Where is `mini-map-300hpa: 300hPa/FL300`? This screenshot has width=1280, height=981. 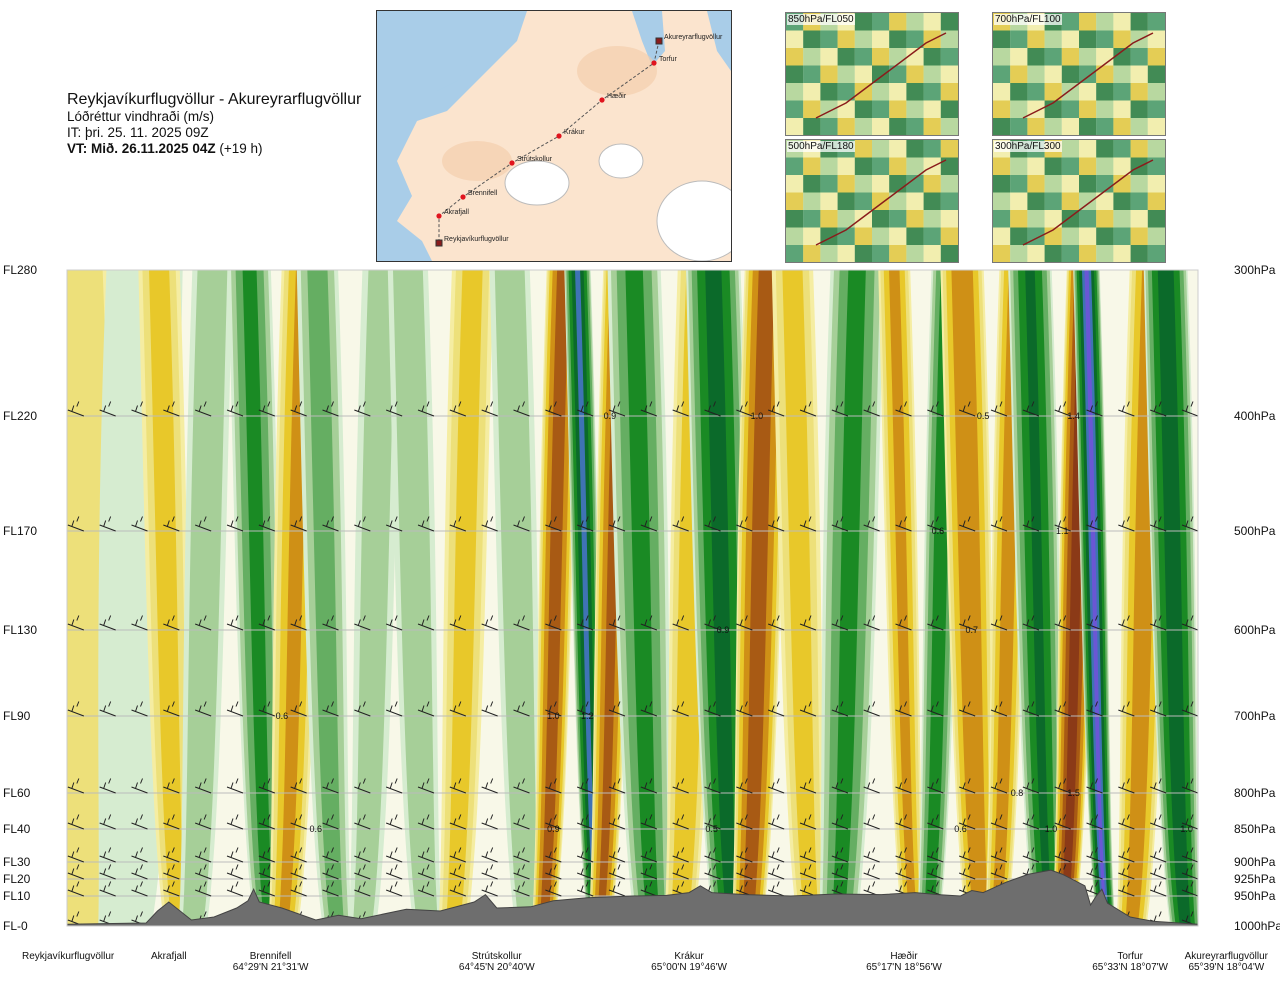 mini-map-300hpa: 300hPa/FL300 is located at coordinates (1079, 201).